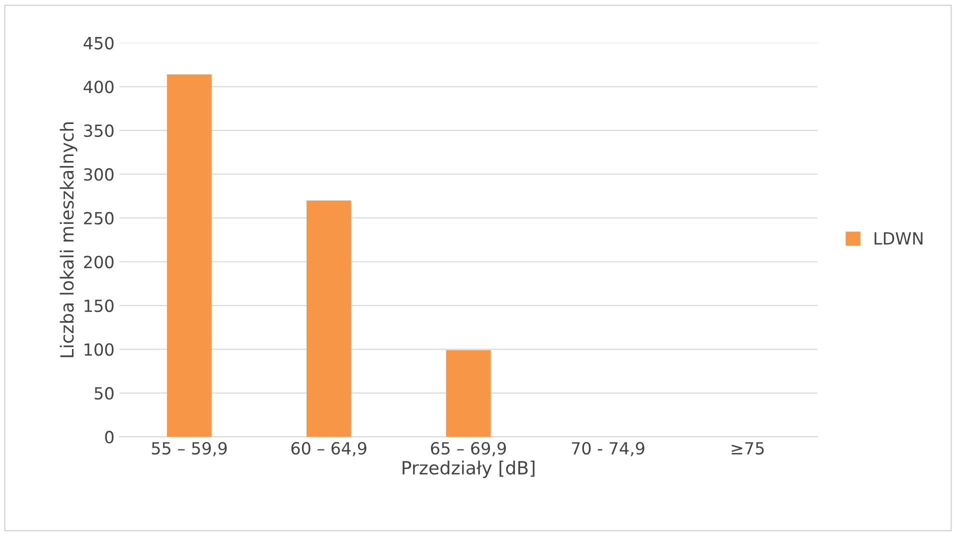 This screenshot has height=536, width=956. What do you see at coordinates (328, 449) in the screenshot?
I see `x-tick-label: 60 – 64,9` at bounding box center [328, 449].